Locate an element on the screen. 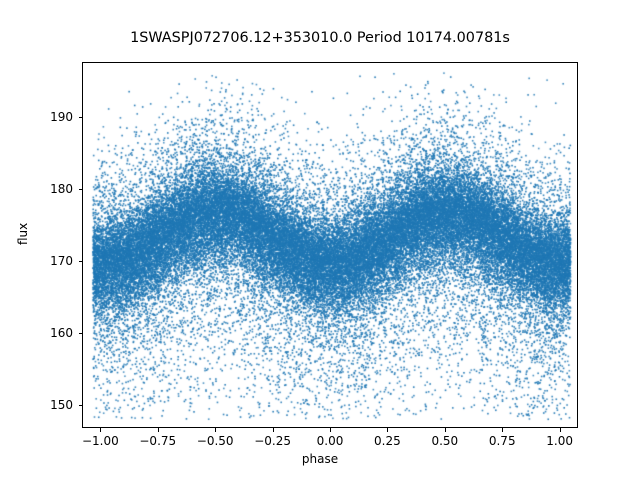  x-tick-label: −1.00 is located at coordinates (100, 441).